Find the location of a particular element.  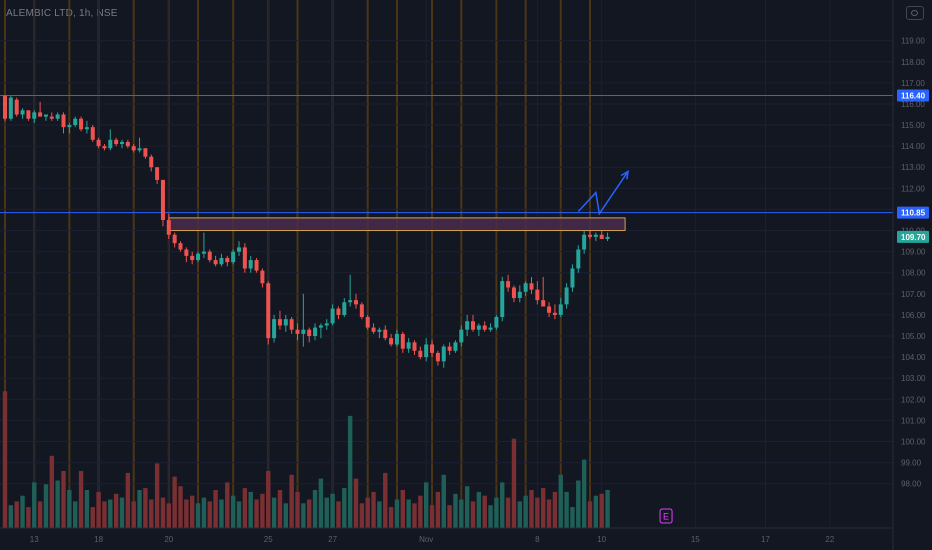

arrow-head is located at coordinates (624, 175).